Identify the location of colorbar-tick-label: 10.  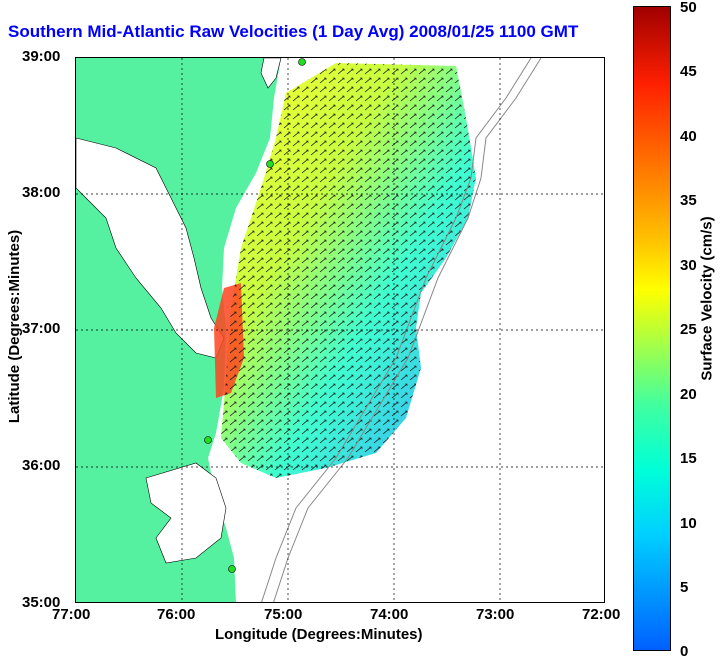
(688, 523).